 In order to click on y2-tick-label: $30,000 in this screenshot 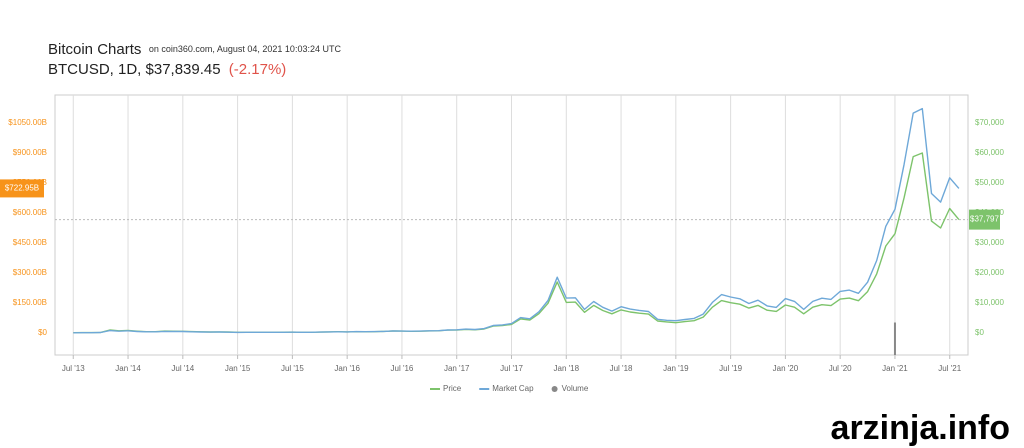, I will do `click(989, 242)`.